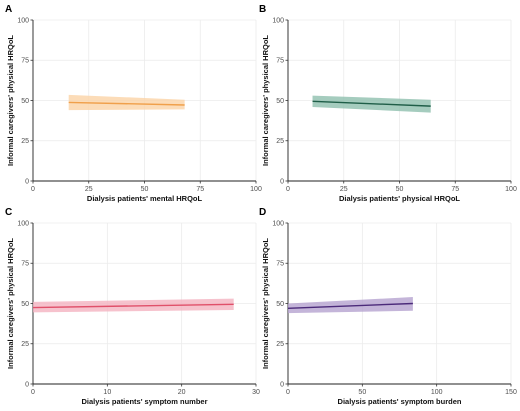 This screenshot has width=520, height=411. I want to click on x-tick-label: 10, so click(107, 392).